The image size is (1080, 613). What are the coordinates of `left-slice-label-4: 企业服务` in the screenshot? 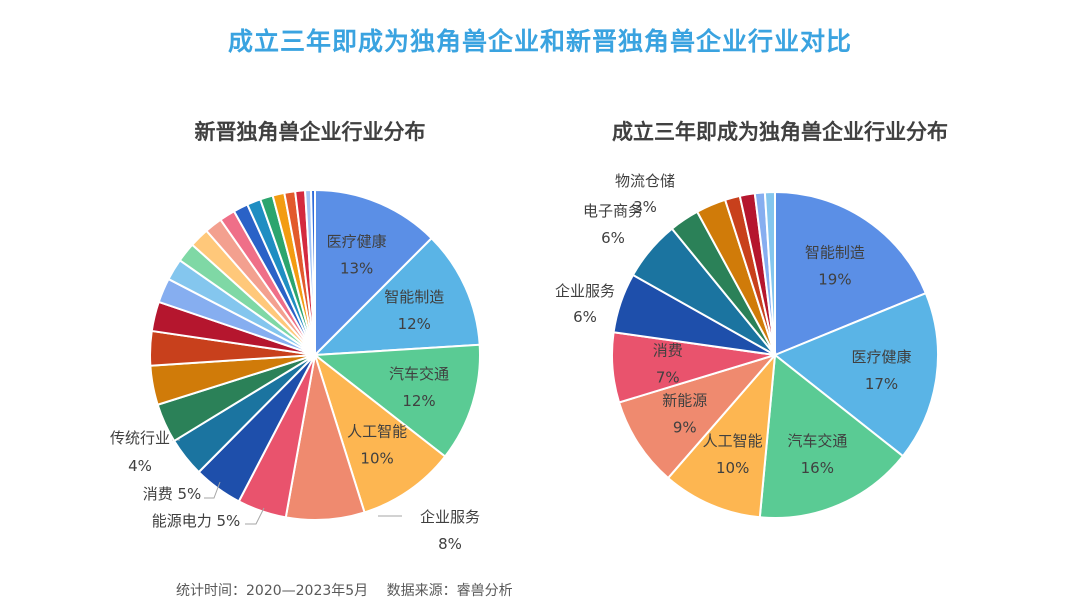 It's located at (450, 517).